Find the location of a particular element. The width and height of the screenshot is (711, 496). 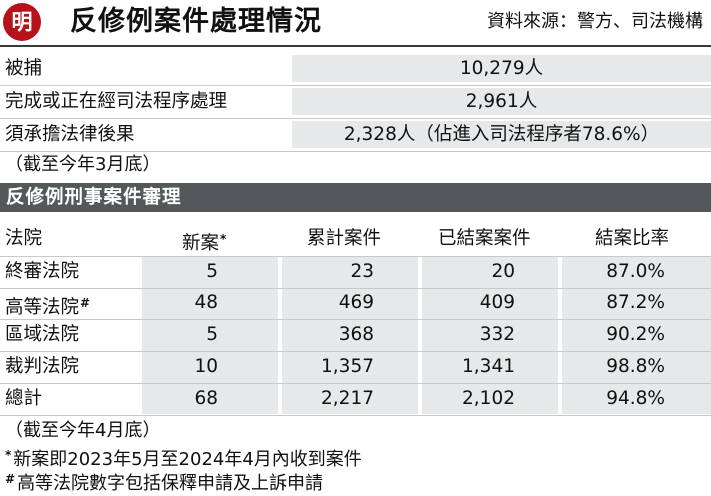

table-row-court: 總計 is located at coordinates (23, 399).